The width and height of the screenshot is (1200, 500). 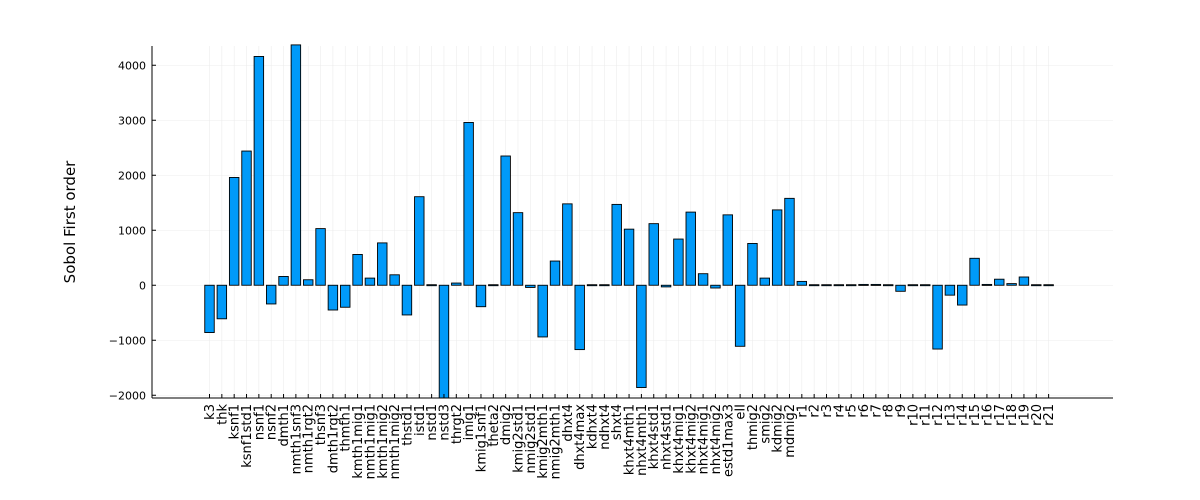 I want to click on x-tick-label: nhxt4mth1, so click(x=642, y=440).